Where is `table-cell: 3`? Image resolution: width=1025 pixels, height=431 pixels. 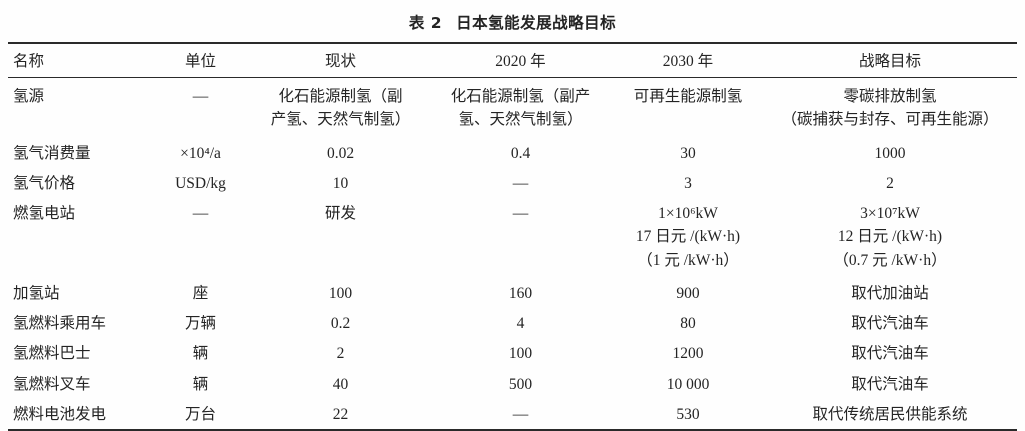
table-cell: 3 is located at coordinates (688, 183).